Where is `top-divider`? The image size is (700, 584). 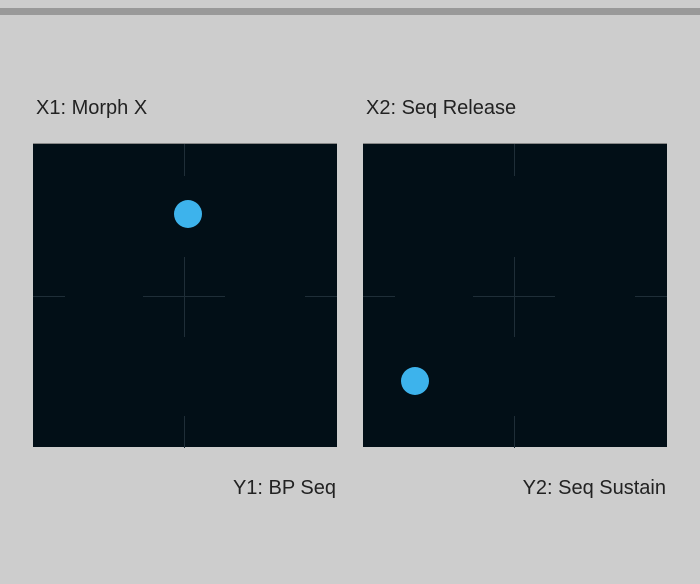 top-divider is located at coordinates (350, 11).